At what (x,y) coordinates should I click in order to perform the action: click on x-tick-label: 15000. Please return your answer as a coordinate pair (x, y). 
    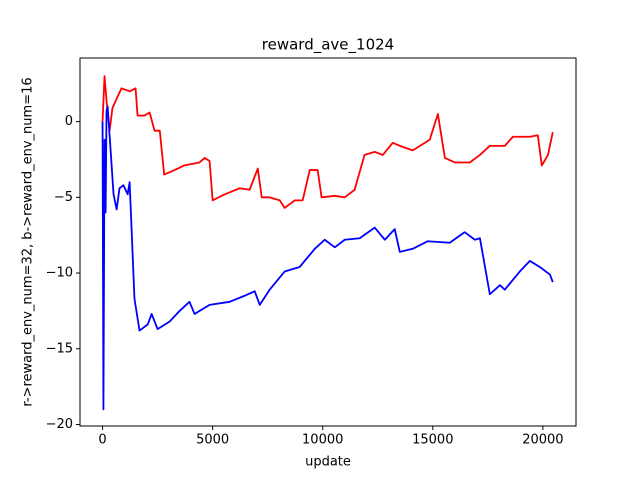
    Looking at the image, I should click on (432, 440).